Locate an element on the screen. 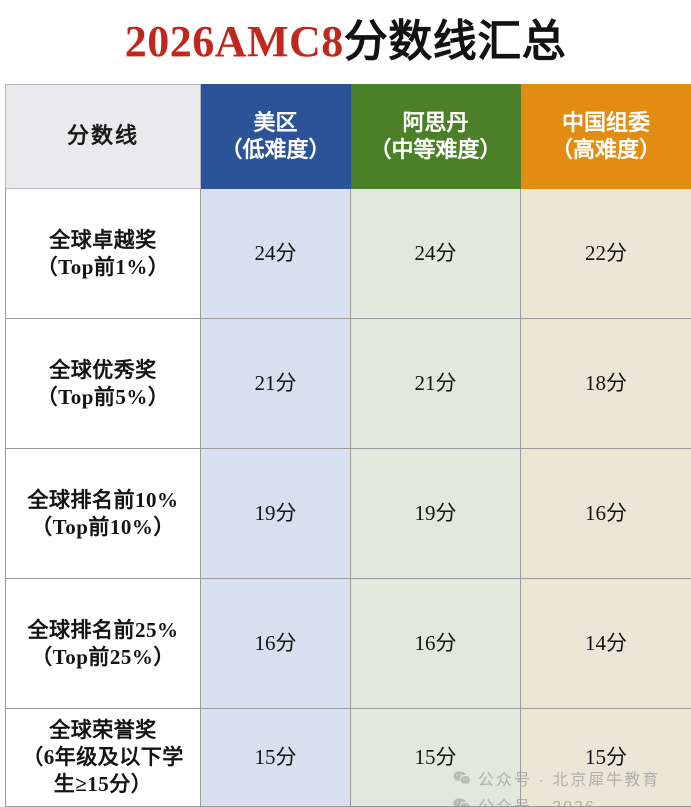 Image resolution: width=691 pixels, height=807 pixels. row-label-text: 全球卓越奖 is located at coordinates (103, 239).